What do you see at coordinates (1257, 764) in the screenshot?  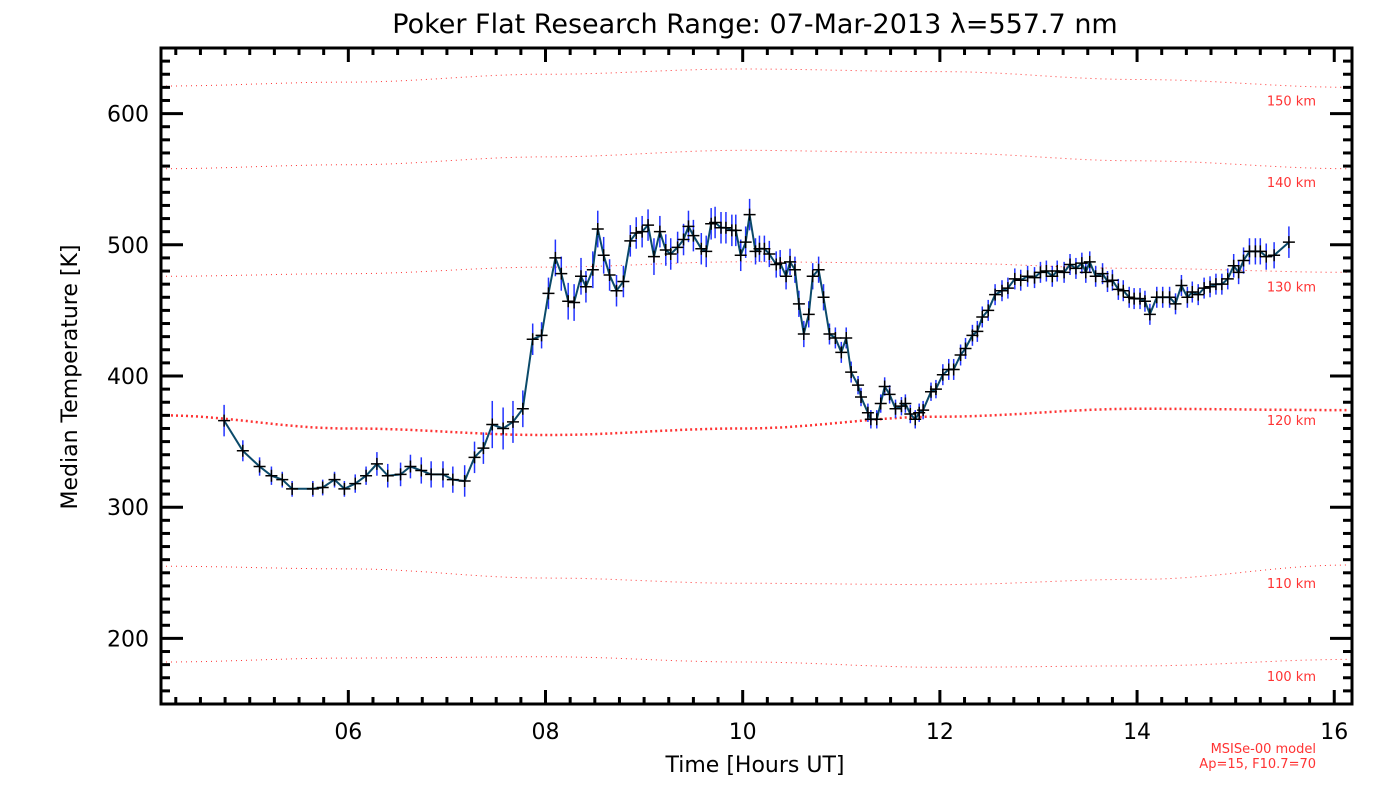 I see `model-annotation-line2: Ap=15, F10.7=70` at bounding box center [1257, 764].